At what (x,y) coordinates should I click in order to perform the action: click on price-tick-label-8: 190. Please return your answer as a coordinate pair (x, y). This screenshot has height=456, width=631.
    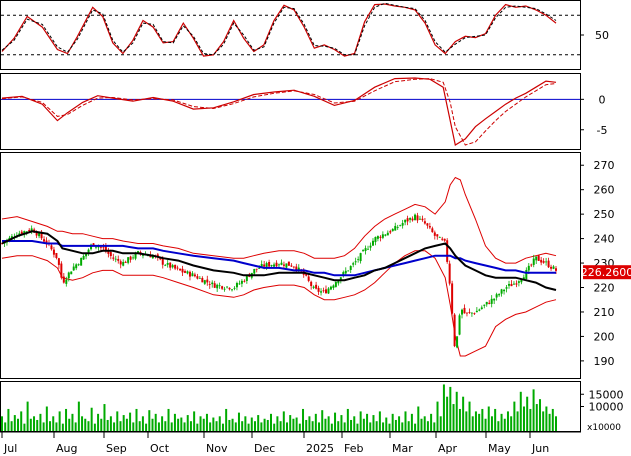
    Looking at the image, I should click on (604, 361).